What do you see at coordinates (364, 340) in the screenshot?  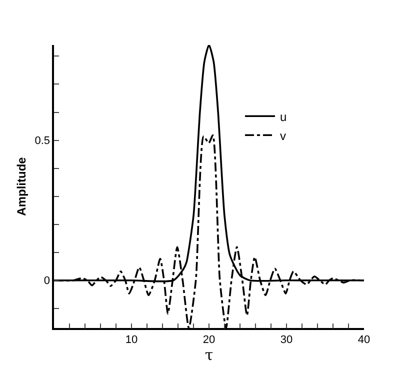 I see `x-tick-label: 40` at bounding box center [364, 340].